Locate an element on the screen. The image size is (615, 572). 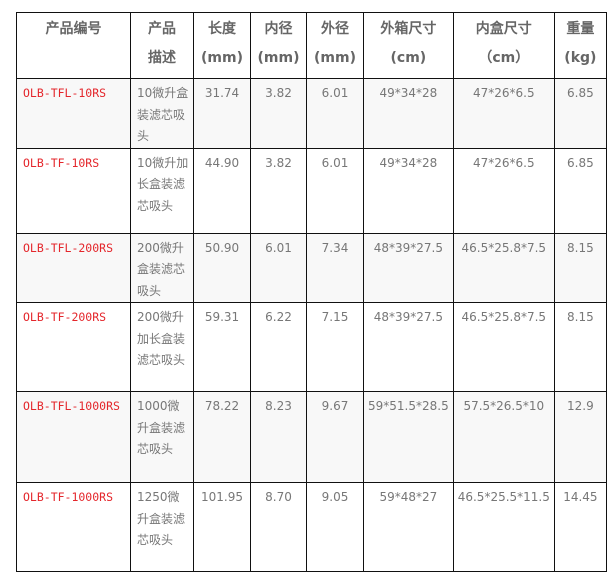
header-text: (cm) is located at coordinates (408, 58).